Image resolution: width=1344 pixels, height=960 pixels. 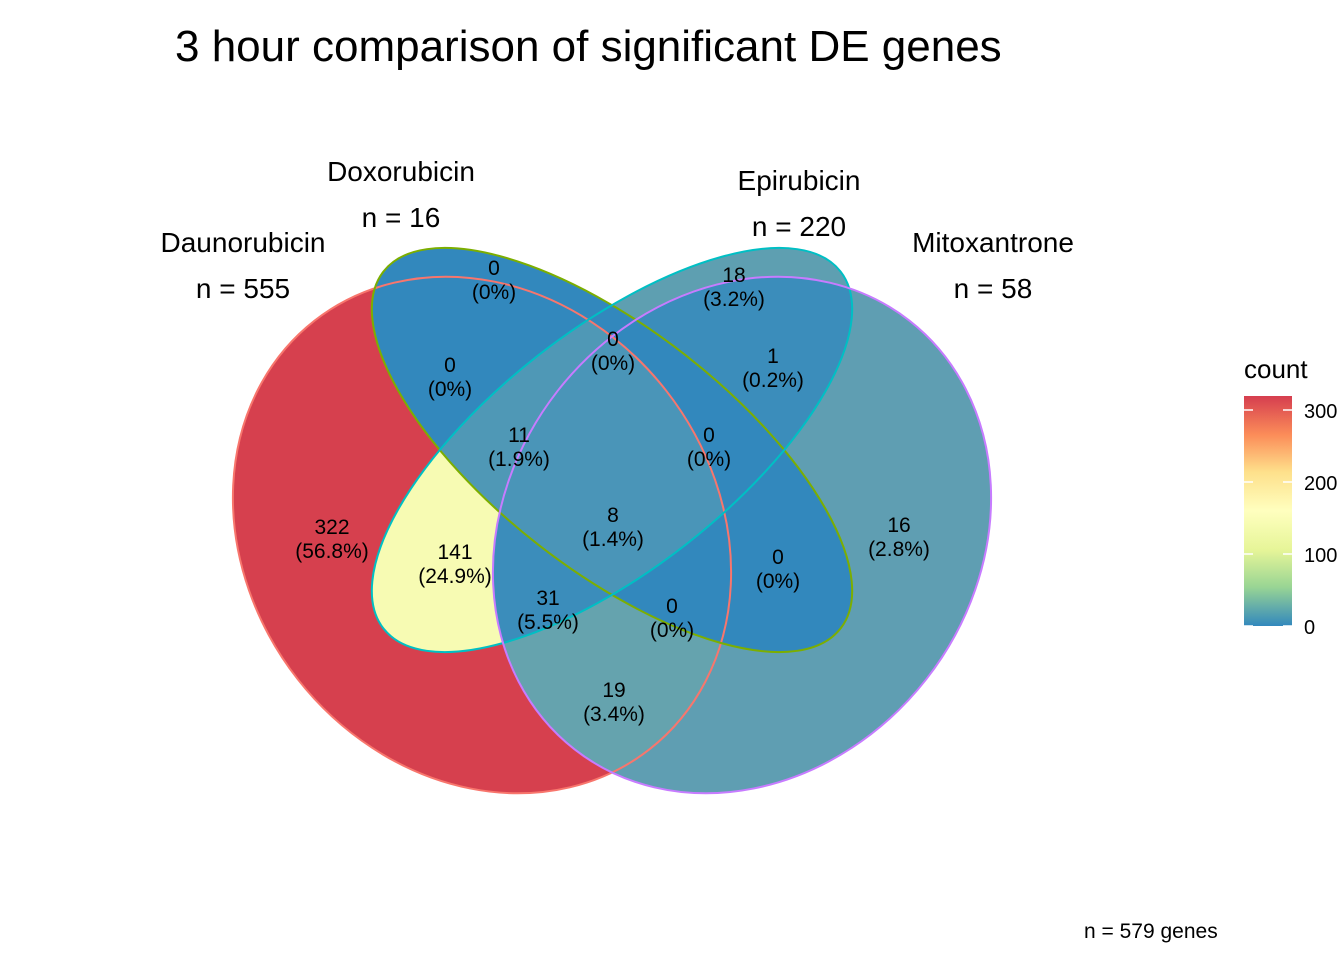 What do you see at coordinates (613, 690) in the screenshot?
I see `region-count: 19` at bounding box center [613, 690].